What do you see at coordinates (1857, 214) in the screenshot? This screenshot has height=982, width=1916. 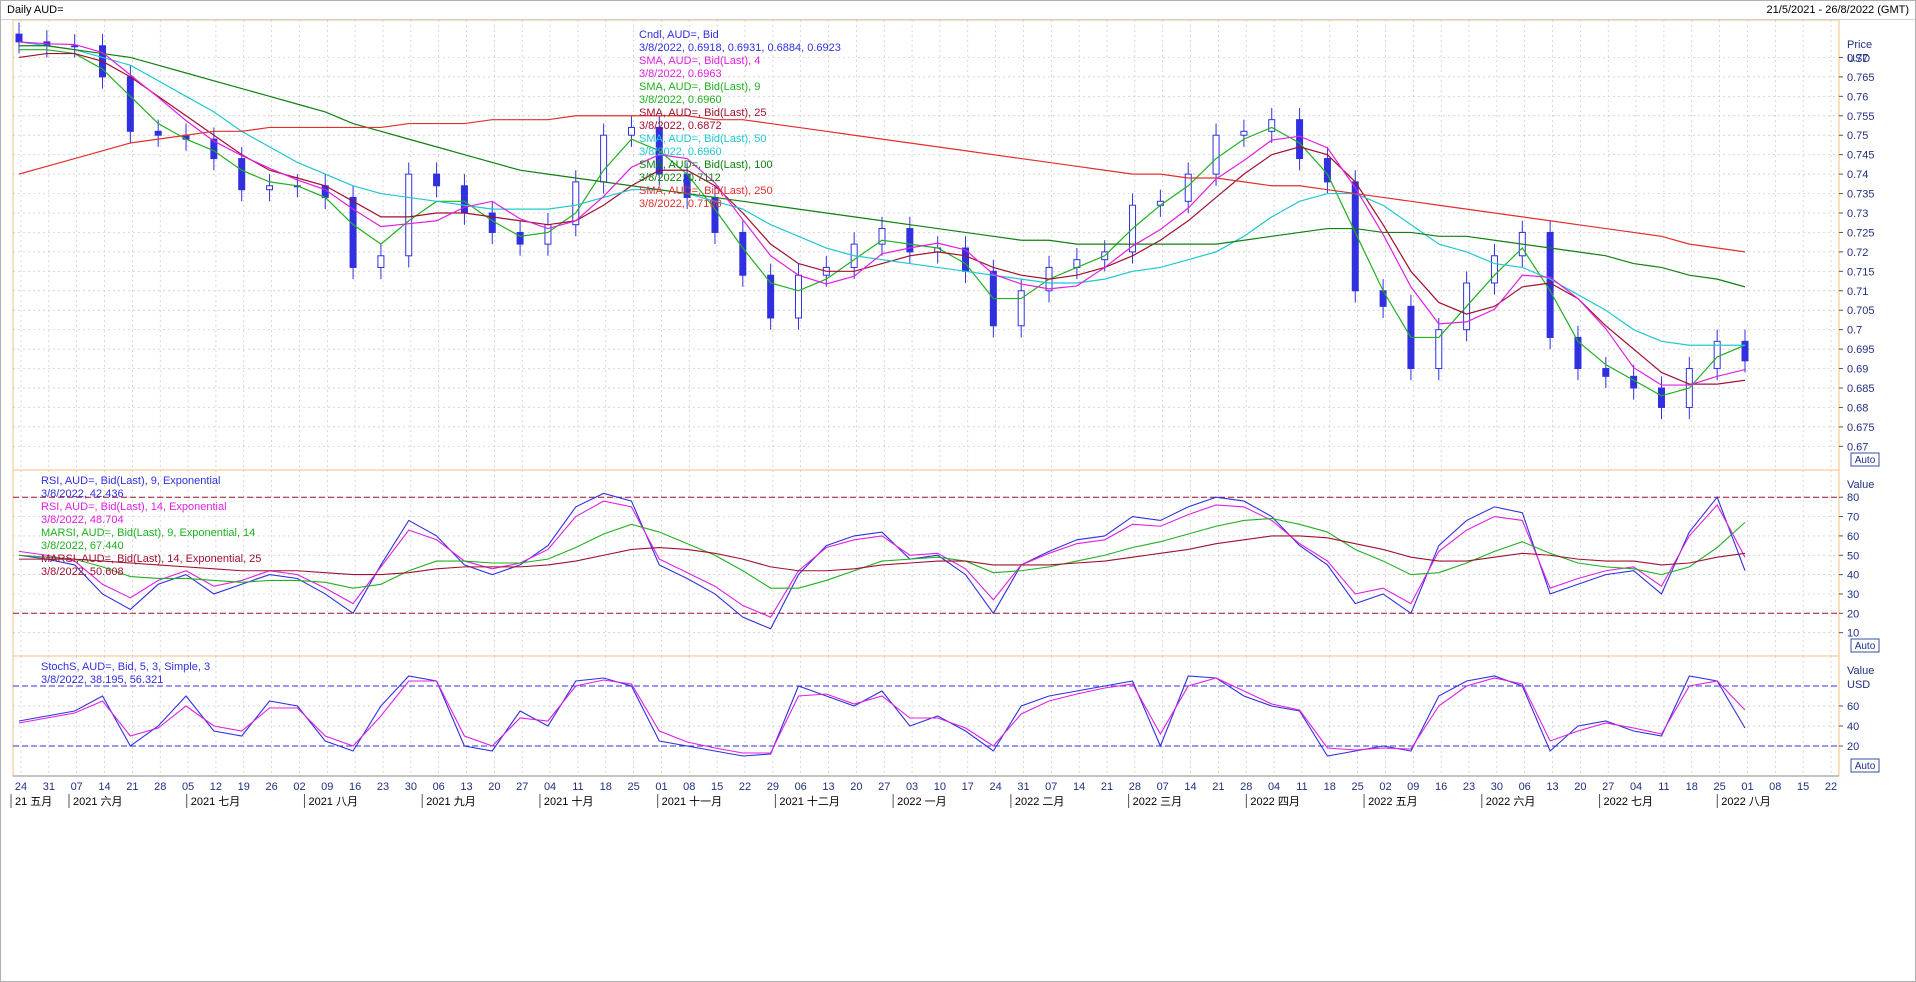 I see `price-tick-label: 0.73` at bounding box center [1857, 214].